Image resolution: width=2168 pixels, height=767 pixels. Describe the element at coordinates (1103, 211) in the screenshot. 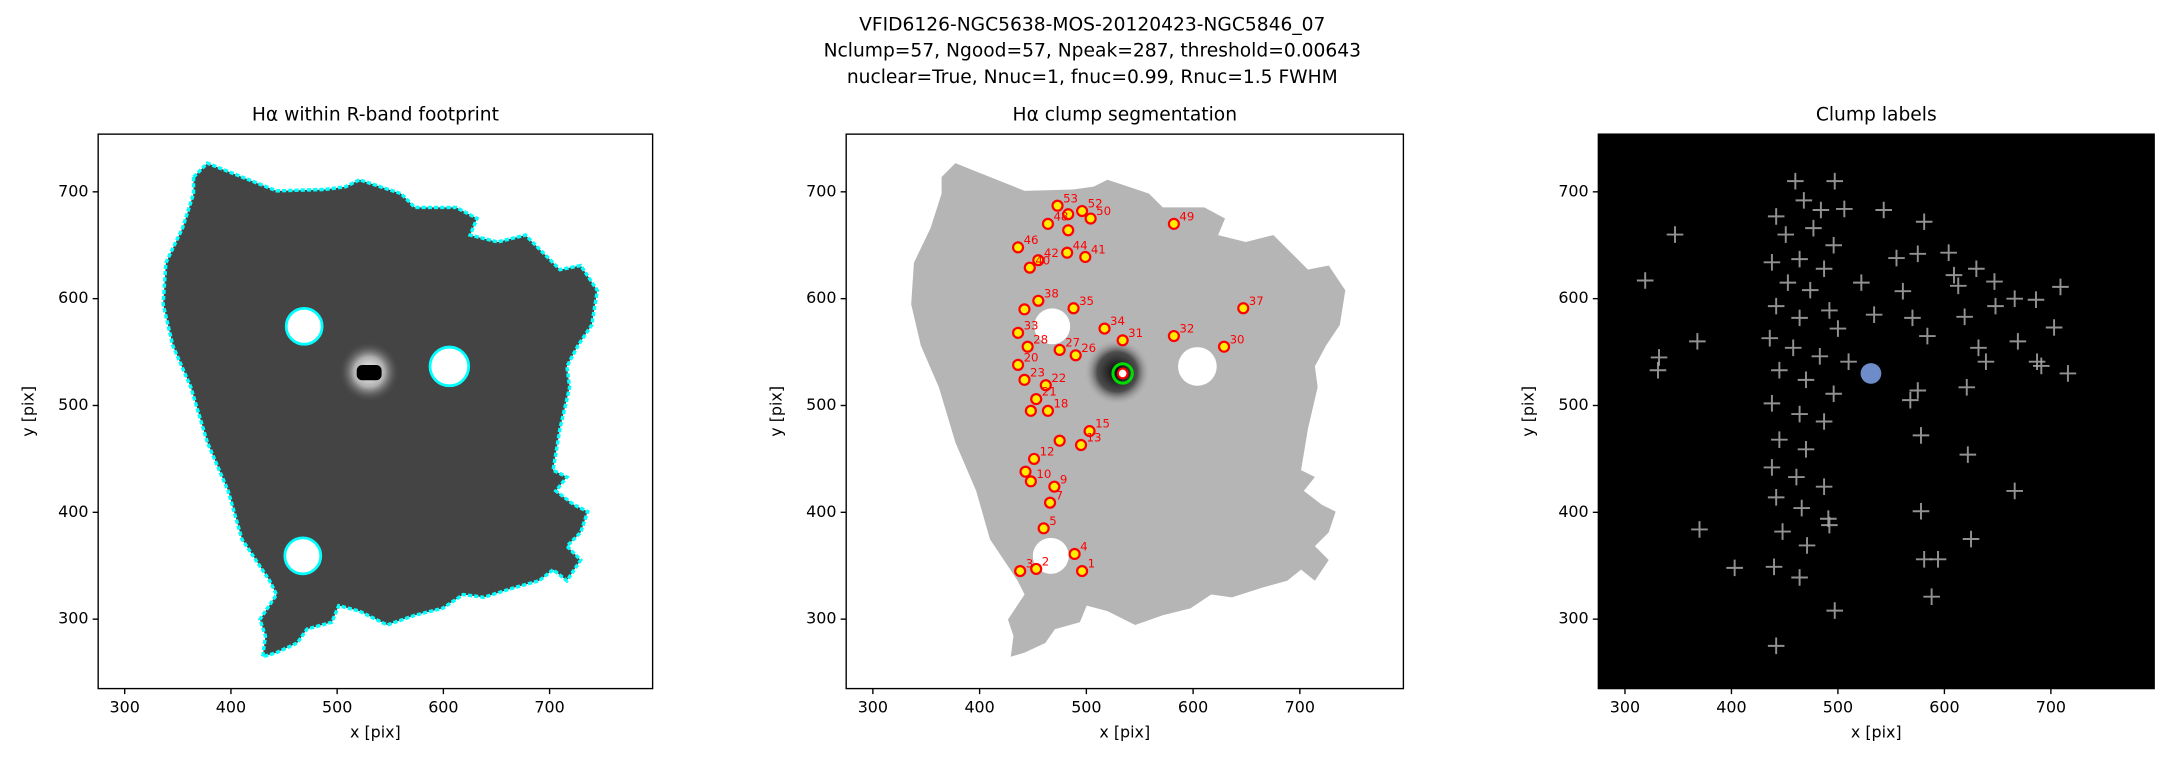

I see `clump-label: 50` at that location.